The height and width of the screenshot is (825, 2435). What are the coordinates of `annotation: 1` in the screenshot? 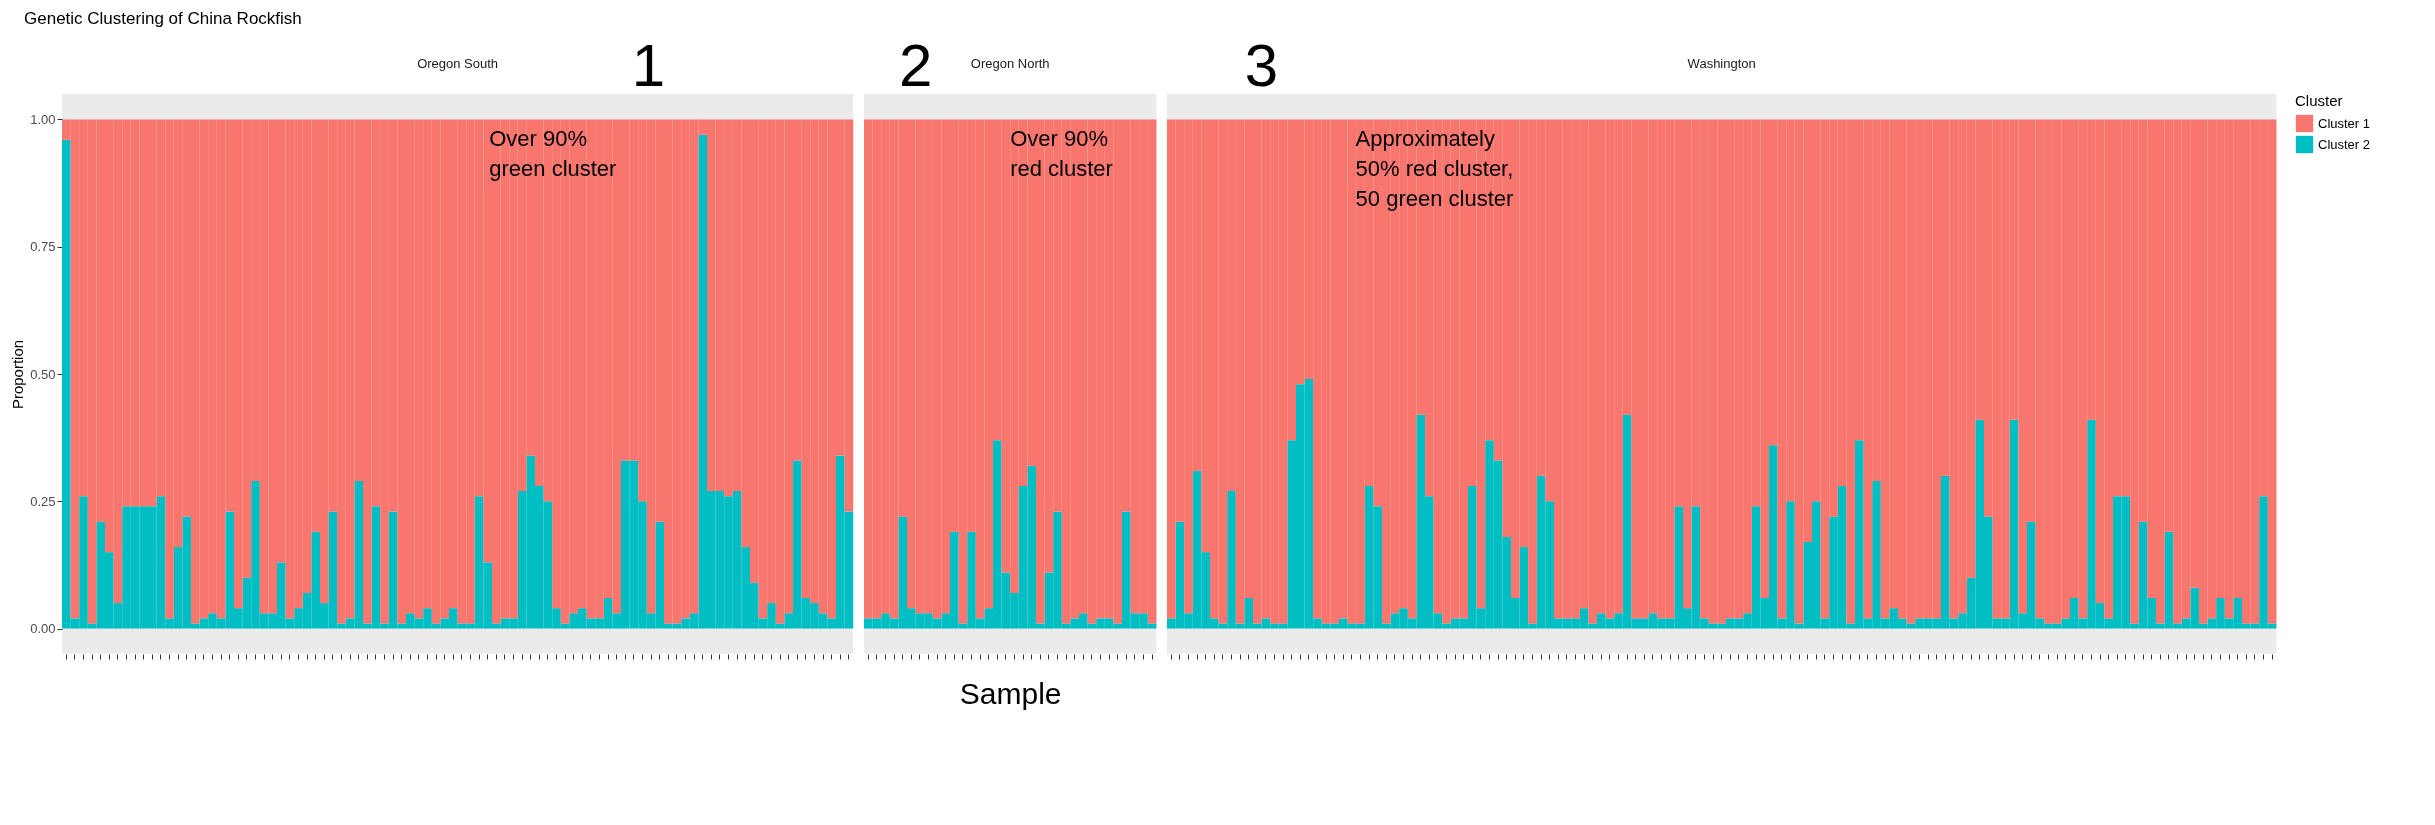 It's located at (648, 65).